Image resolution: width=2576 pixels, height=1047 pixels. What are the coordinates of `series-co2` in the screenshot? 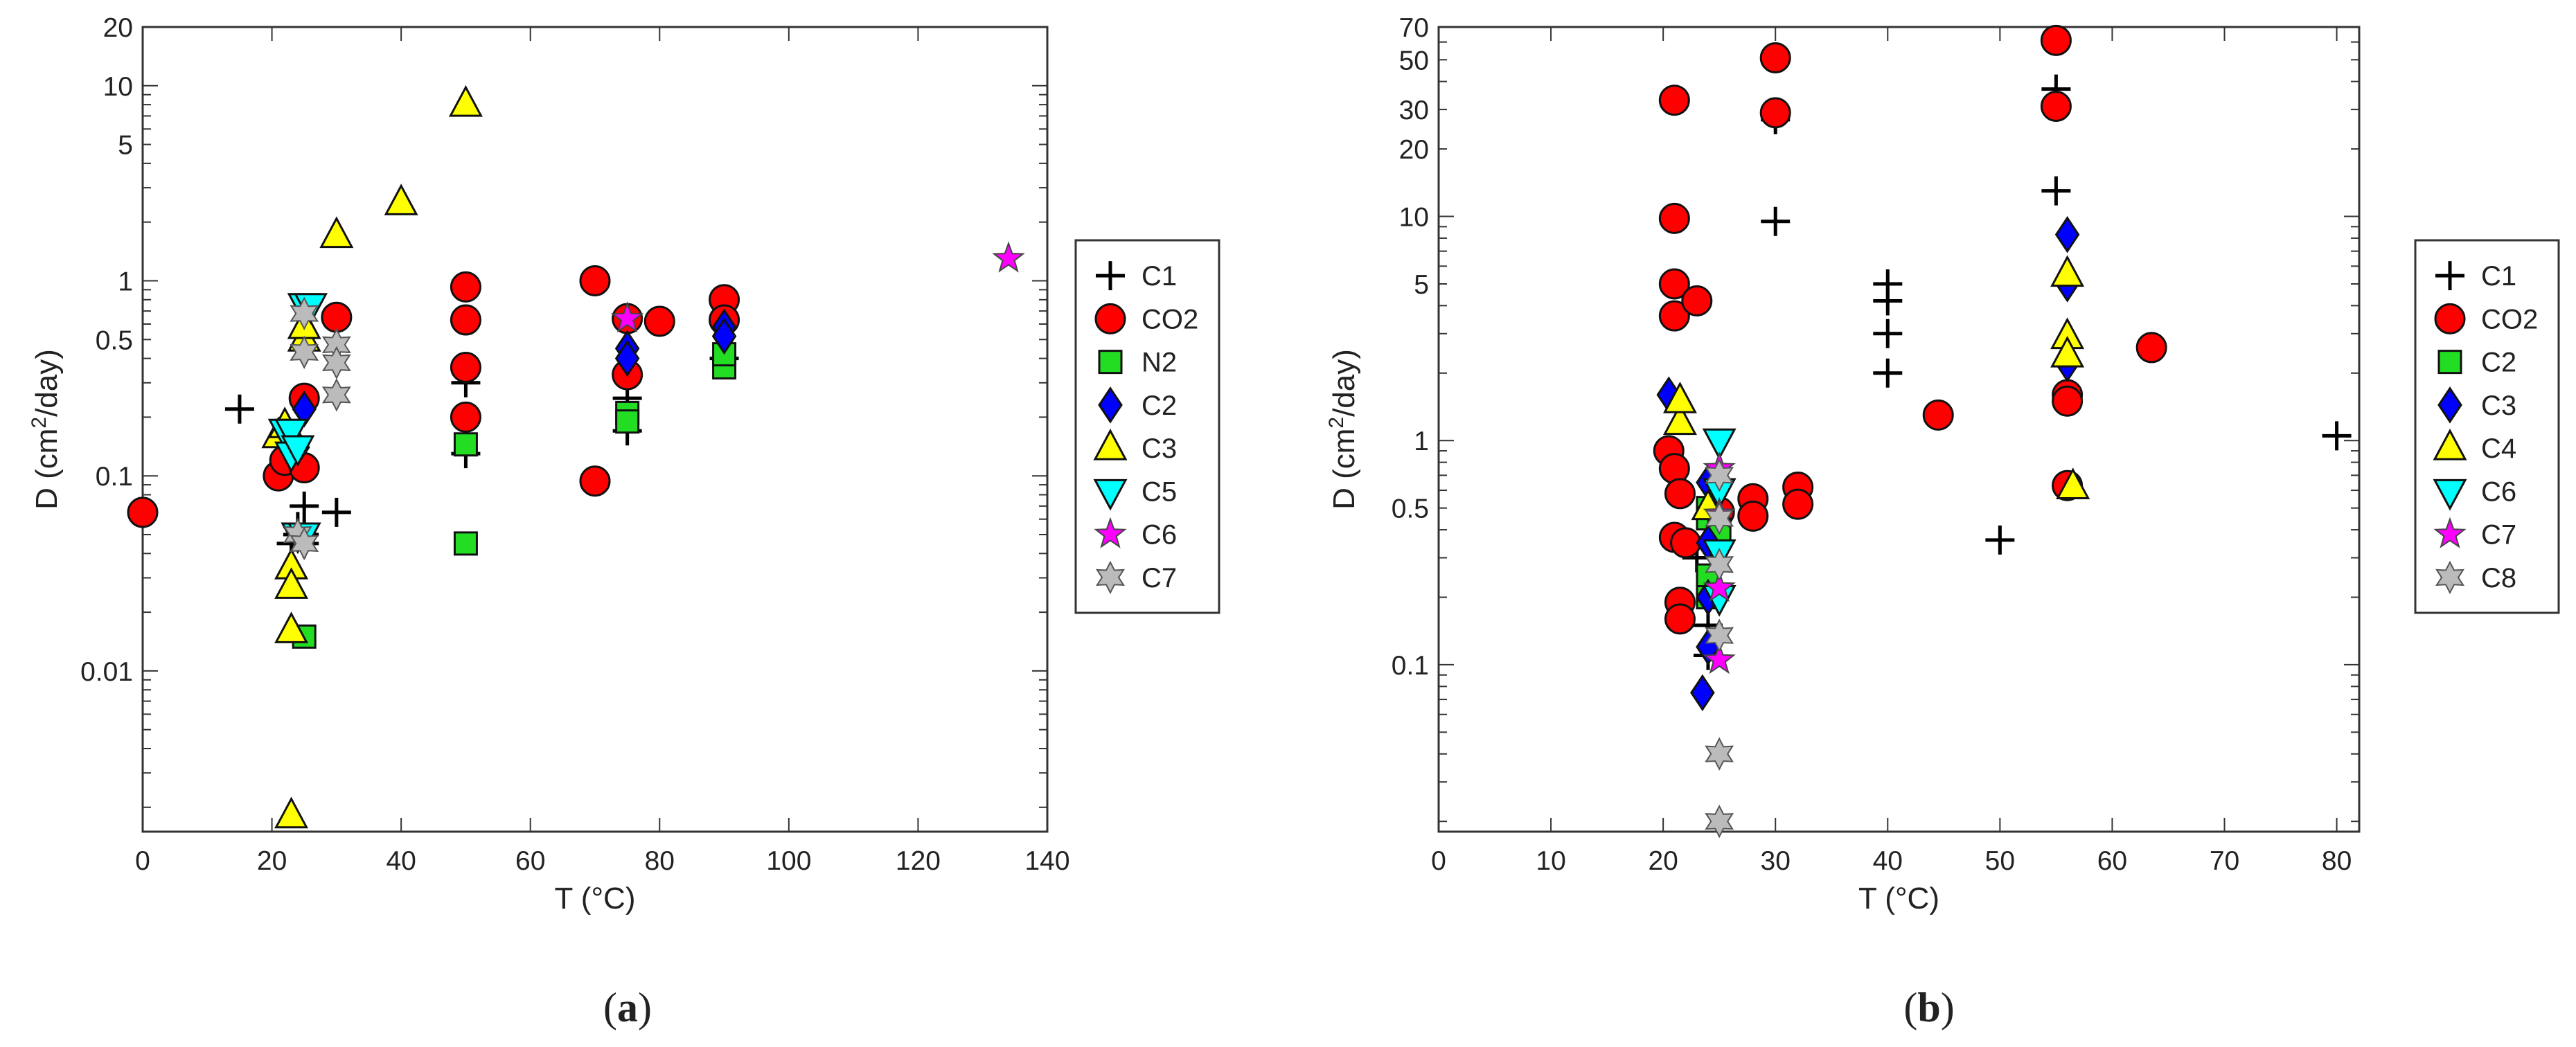 It's located at (1910, 329).